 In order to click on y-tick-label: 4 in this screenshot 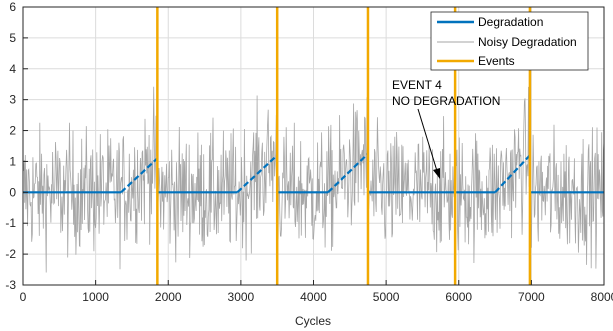, I will do `click(12, 69)`.